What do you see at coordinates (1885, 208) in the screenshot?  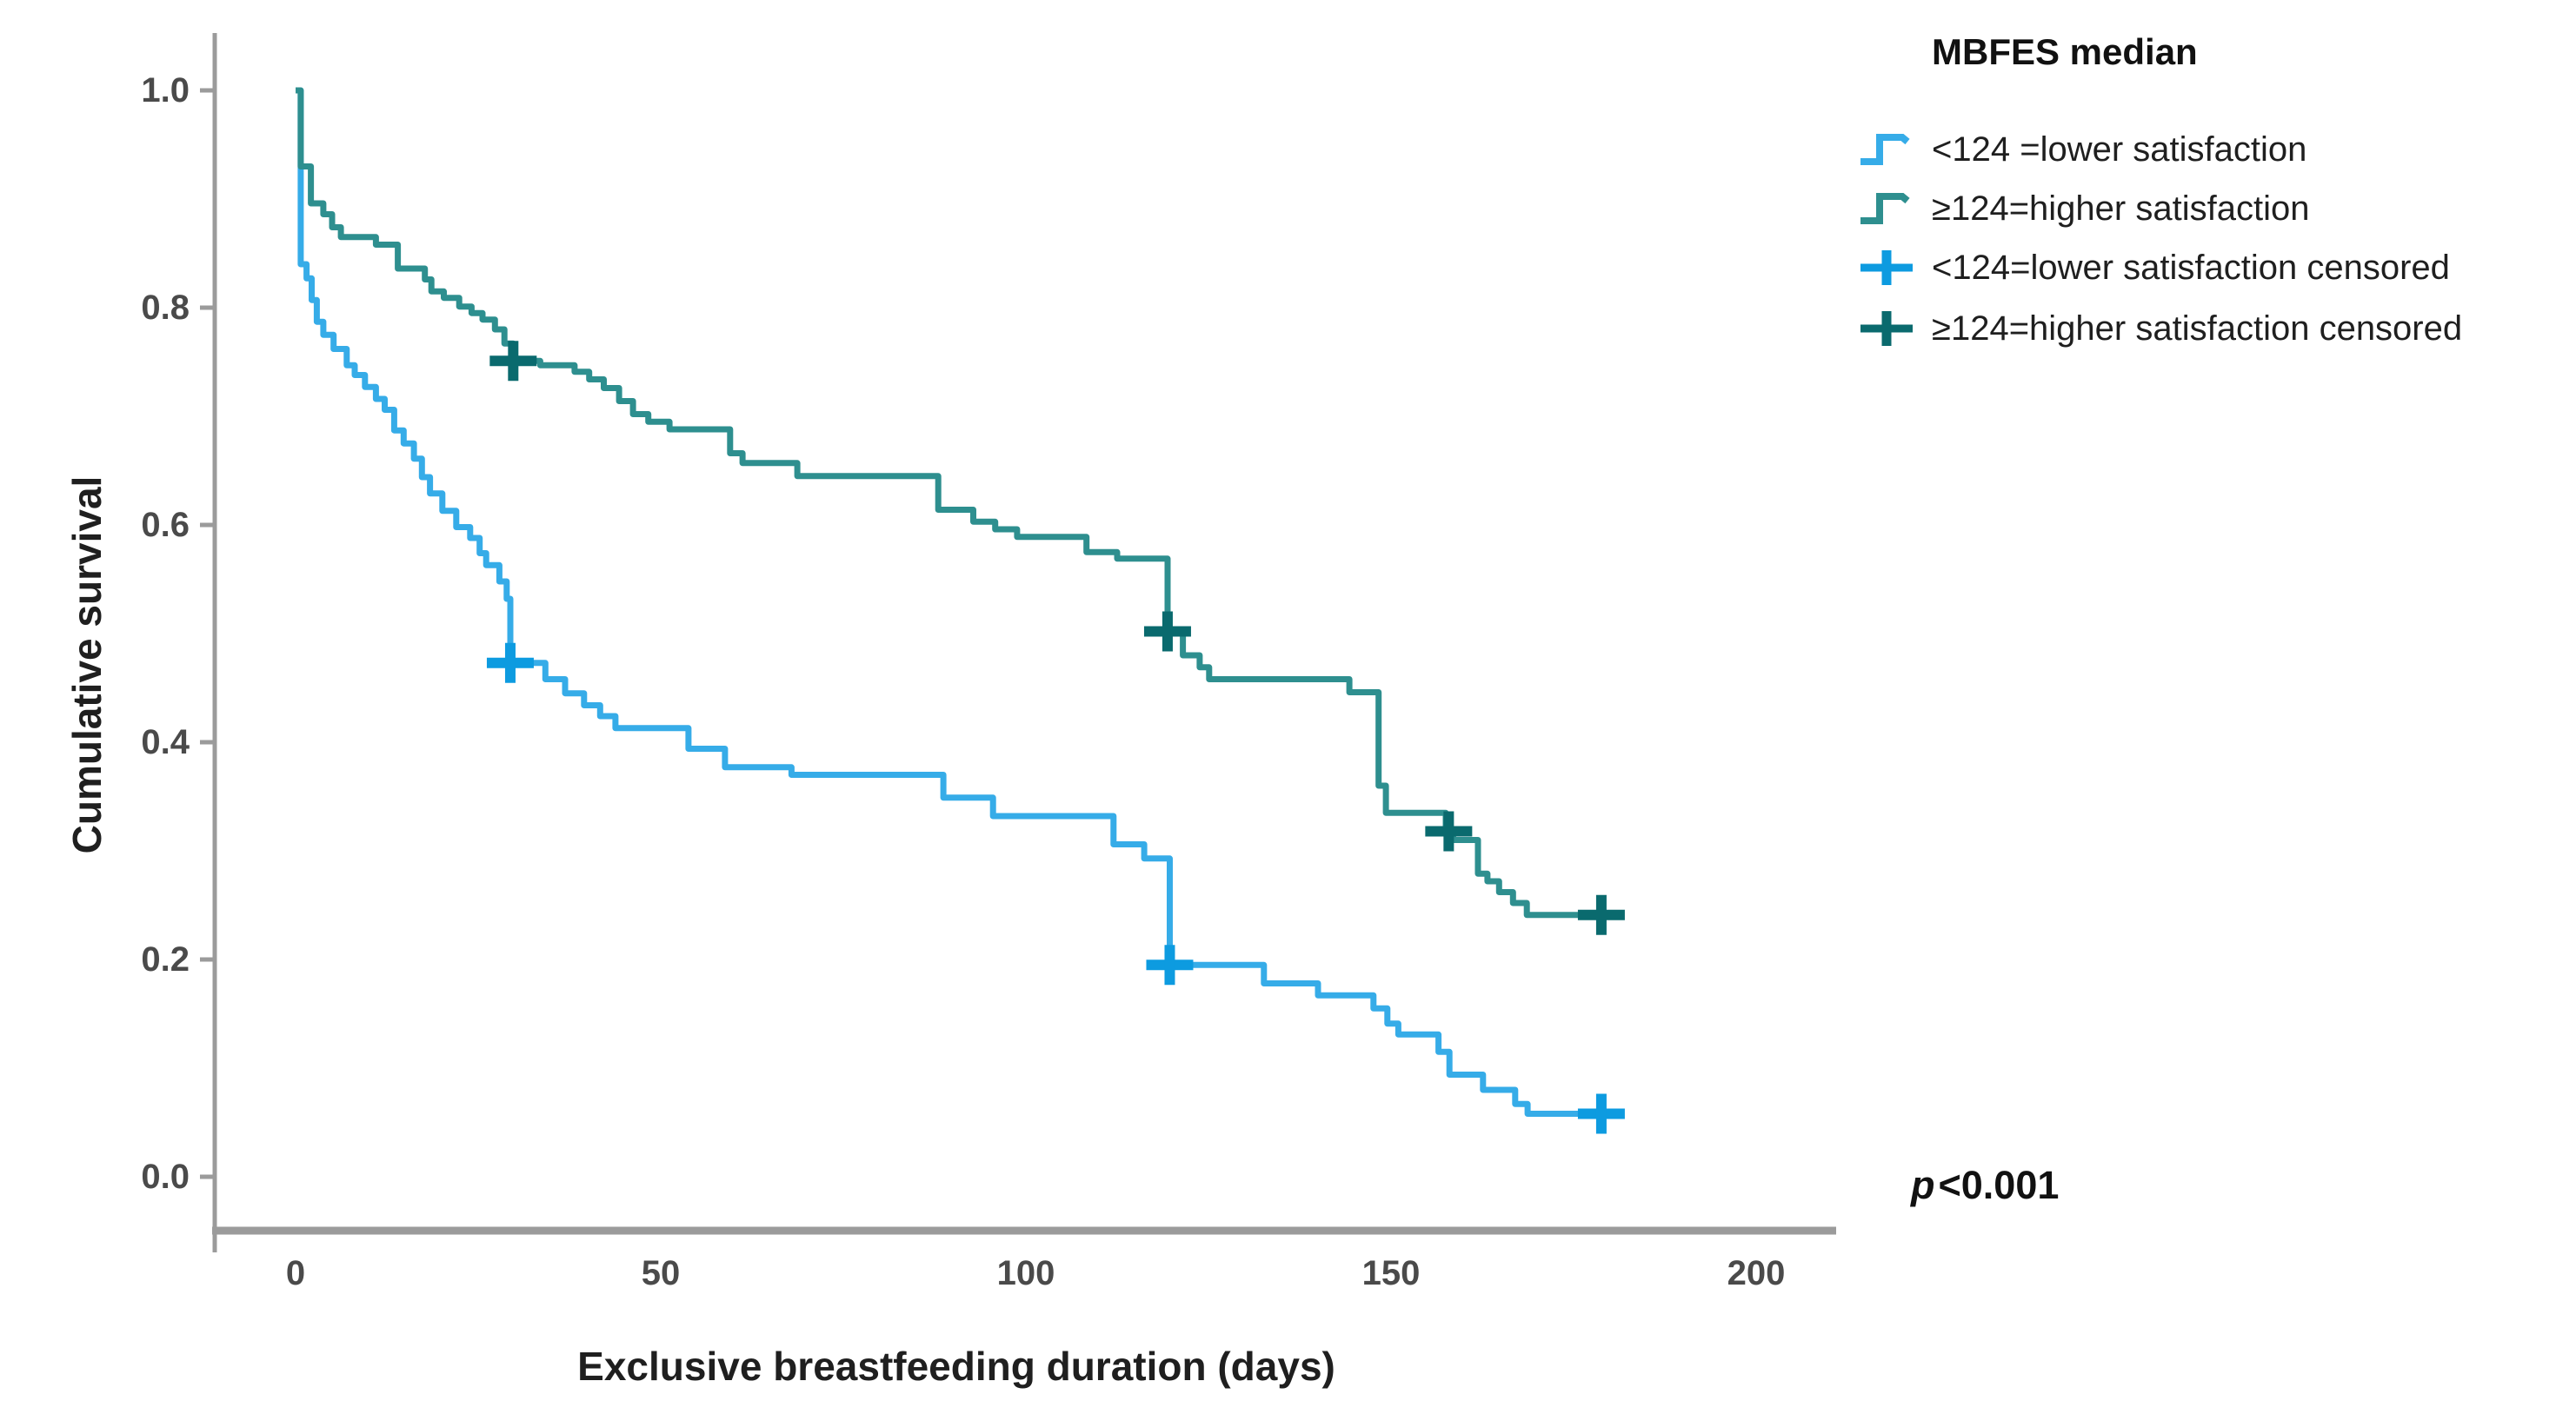 I see `legend-step-marker-higher` at bounding box center [1885, 208].